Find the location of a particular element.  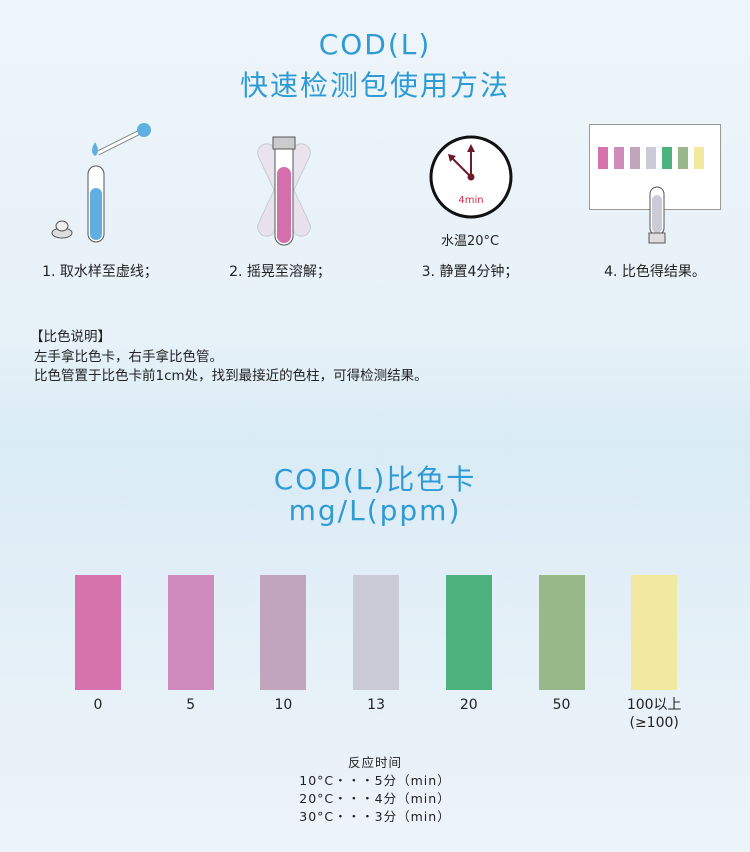

step-4-label: 4. 比色得结果。 is located at coordinates (655, 272).